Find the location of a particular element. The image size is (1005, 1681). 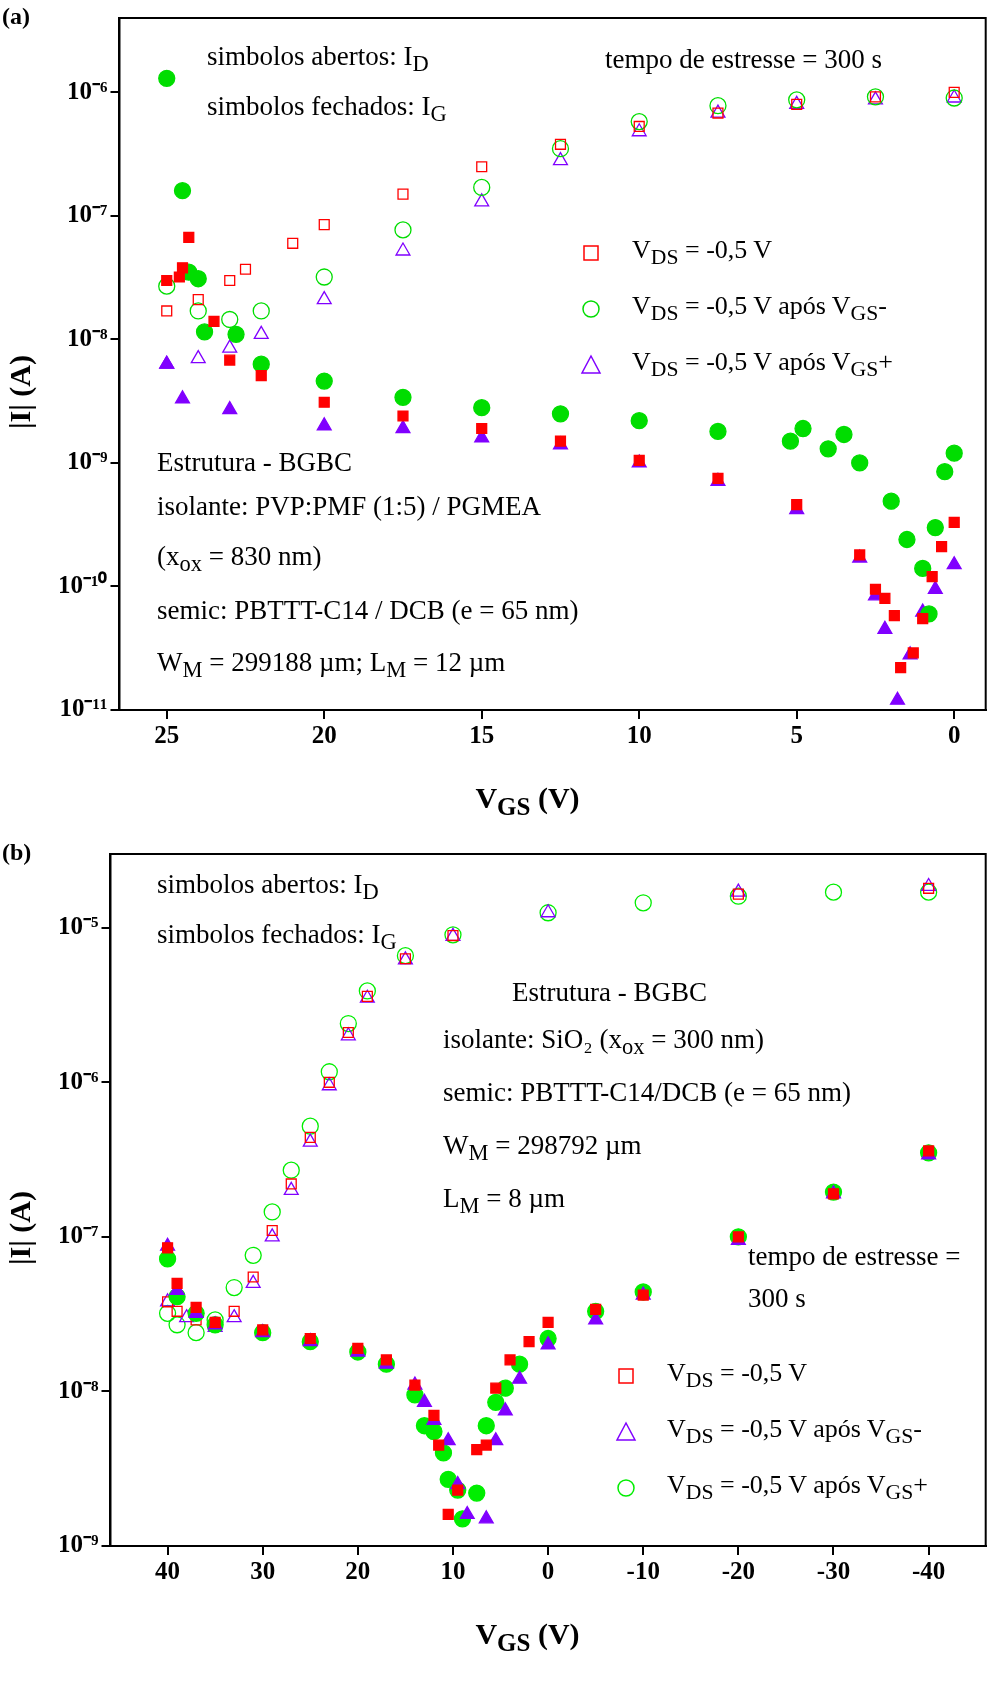

annotation: semic: PBTTT-C14 / DCB (e = 65 nm) is located at coordinates (368, 610).